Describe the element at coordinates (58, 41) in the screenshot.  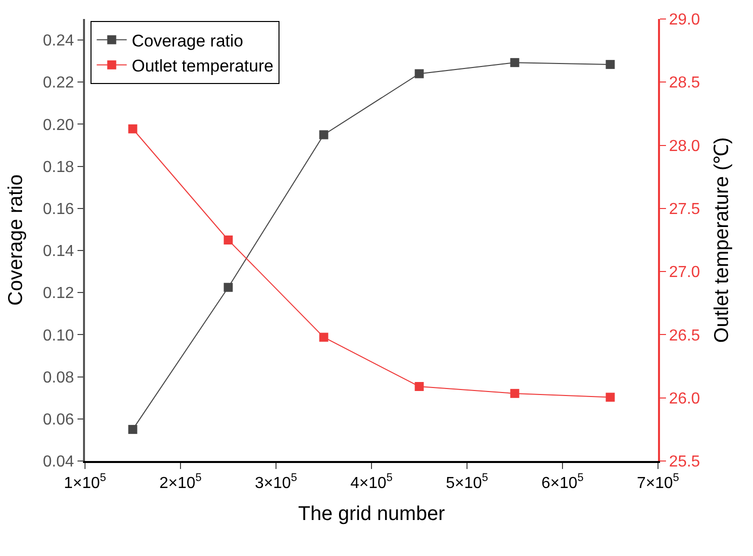
I see `y-tick-label: 0.24` at that location.